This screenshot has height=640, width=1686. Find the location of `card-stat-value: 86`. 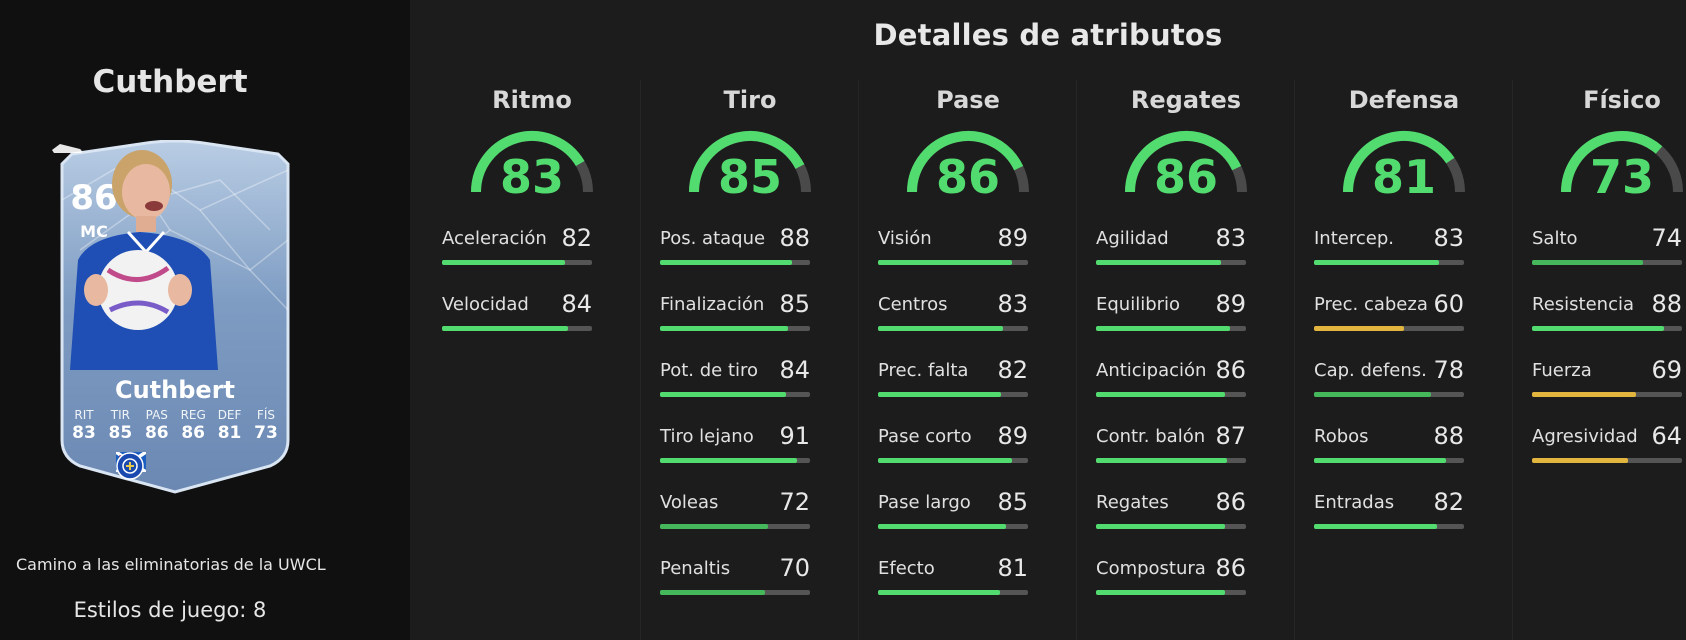

card-stat-value: 86 is located at coordinates (156, 433).